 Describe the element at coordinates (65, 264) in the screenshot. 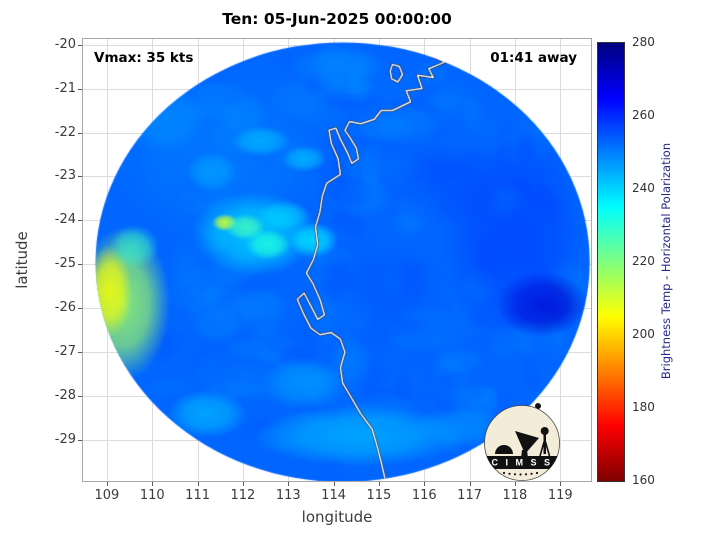

I see `y-tick-label: -25` at that location.